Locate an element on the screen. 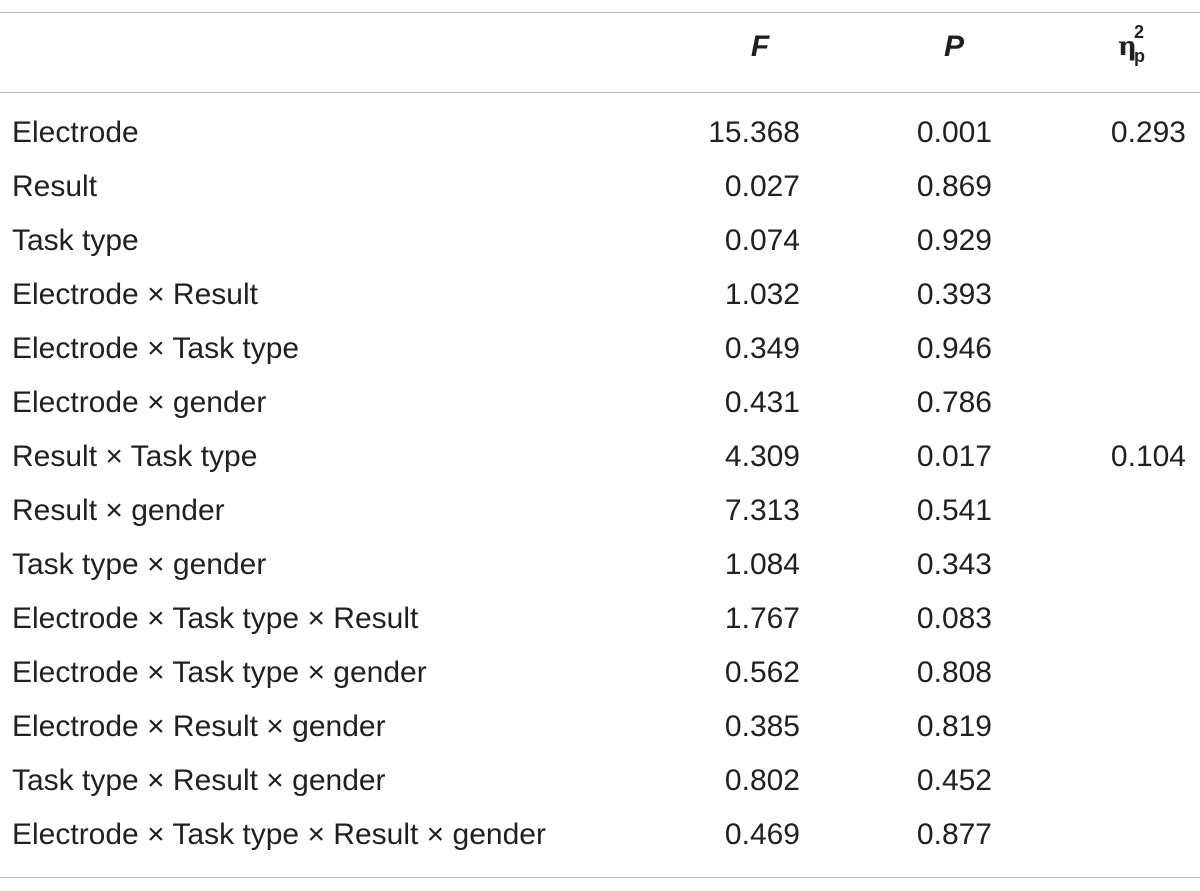 Image resolution: width=1200 pixels, height=891 pixels. table-row: Electrode × gender 0.431 0.786 is located at coordinates (600, 405).